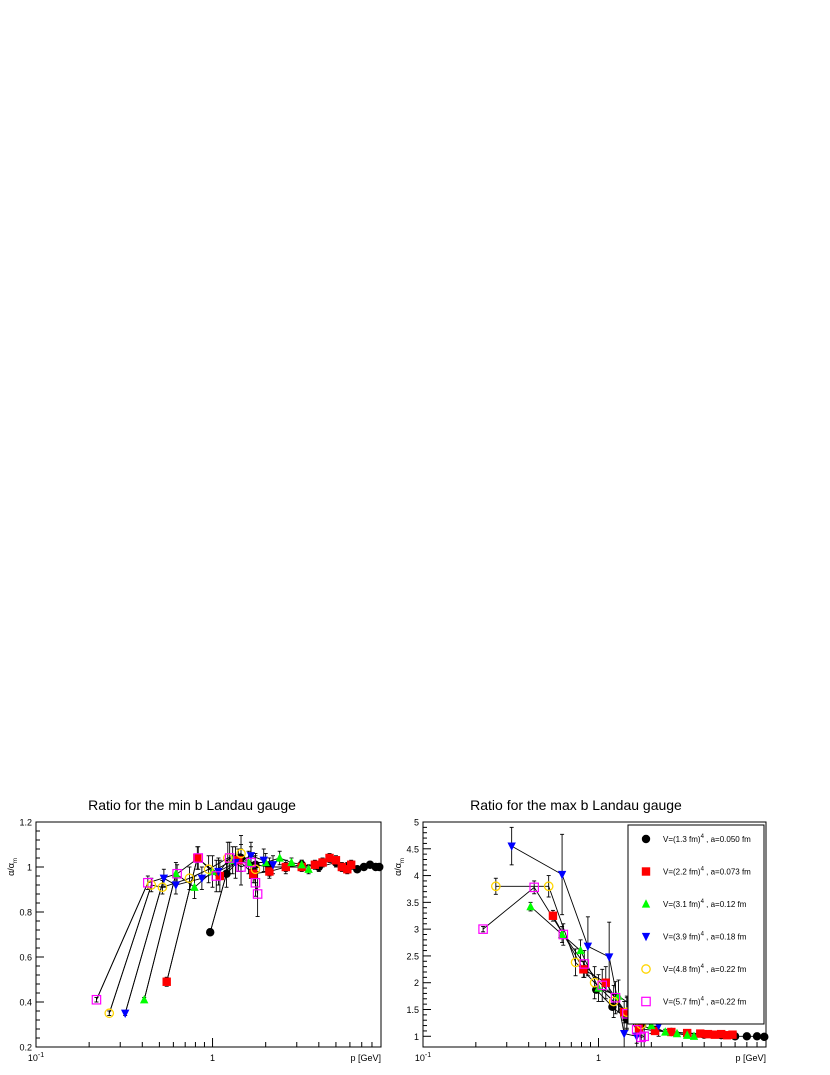 The width and height of the screenshot is (830, 1075). Describe the element at coordinates (212, 1058) in the screenshot. I see `left-x-tick-label: 1` at that location.